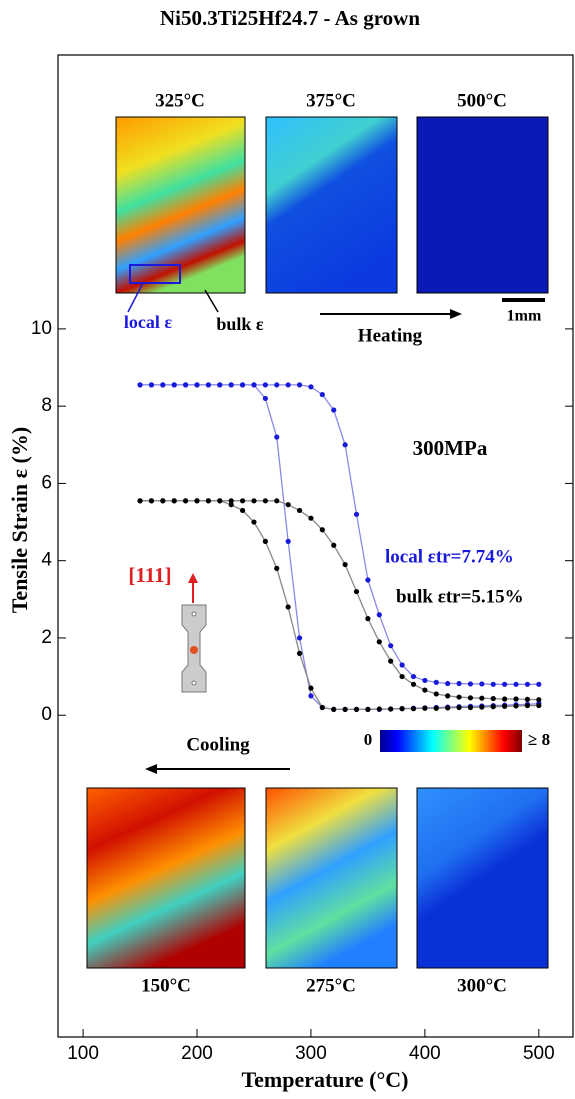 Image resolution: width=575 pixels, height=1099 pixels. I want to click on map-label: 300°C, so click(482, 985).